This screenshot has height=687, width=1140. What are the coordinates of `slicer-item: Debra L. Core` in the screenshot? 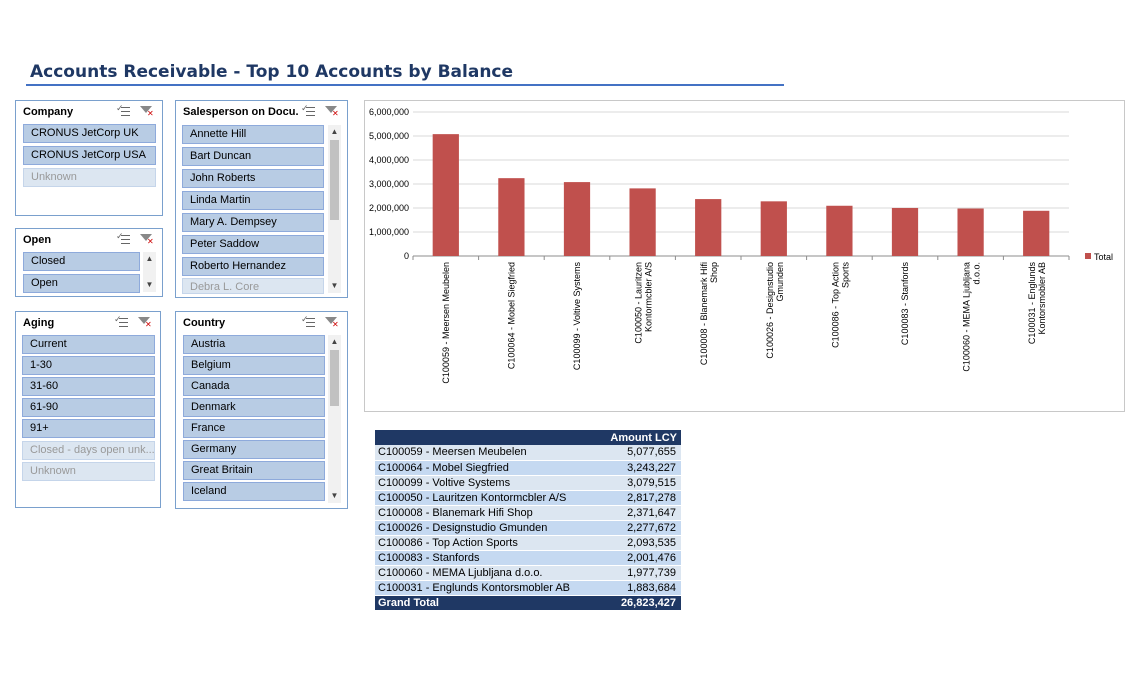 It's located at (253, 286).